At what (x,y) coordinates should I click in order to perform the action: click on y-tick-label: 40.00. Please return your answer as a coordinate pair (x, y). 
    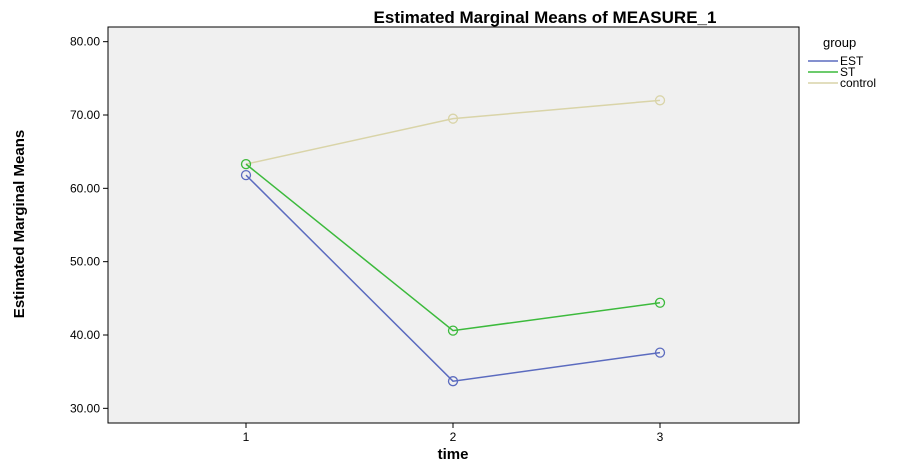
    Looking at the image, I should click on (85, 335).